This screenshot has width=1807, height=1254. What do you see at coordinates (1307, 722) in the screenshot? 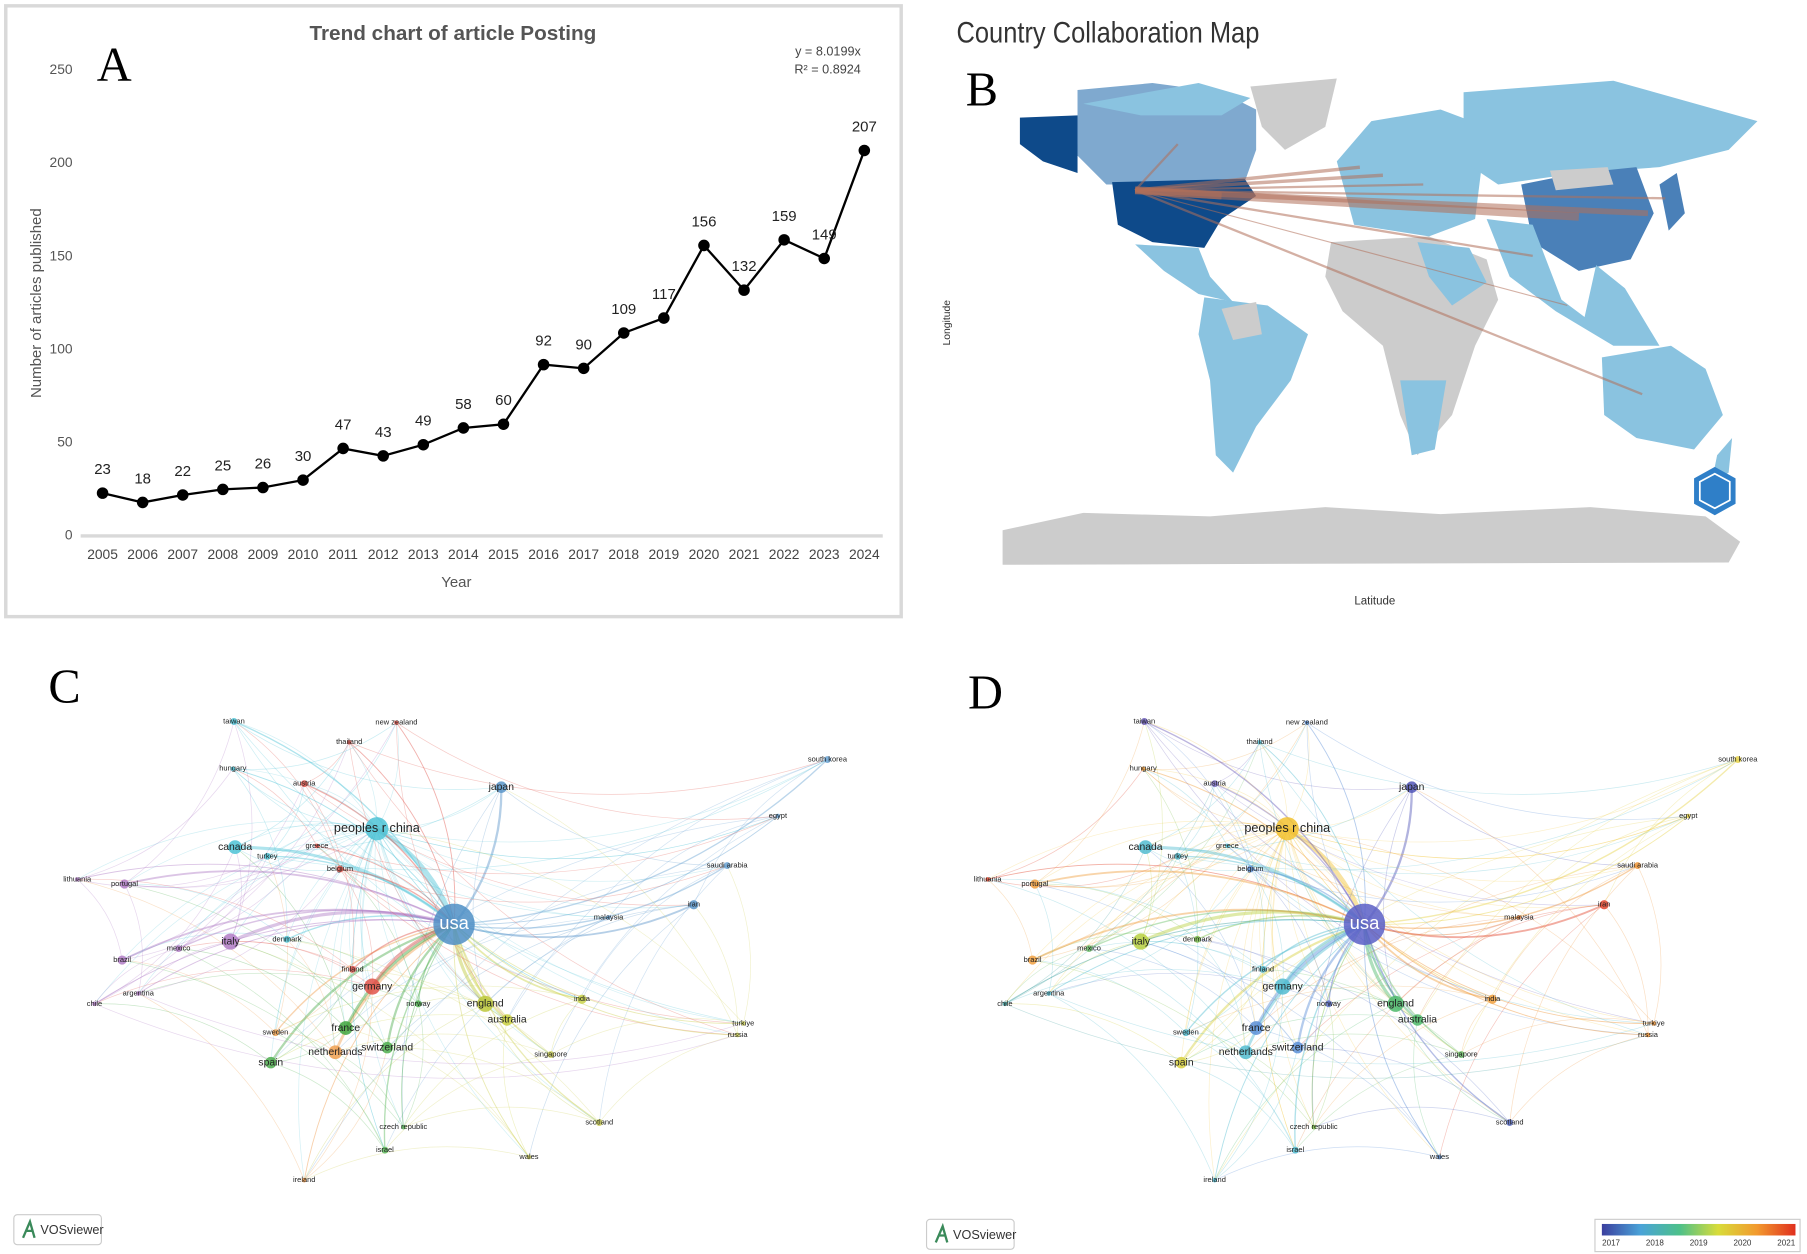
I see `node-label: new zealand` at bounding box center [1307, 722].